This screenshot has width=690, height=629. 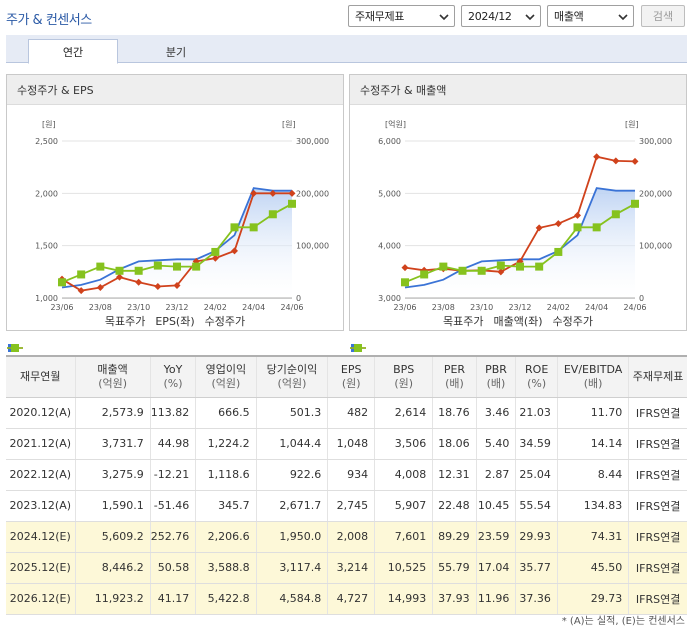 What do you see at coordinates (454, 413) in the screenshot?
I see `table-cell: 18.76` at bounding box center [454, 413].